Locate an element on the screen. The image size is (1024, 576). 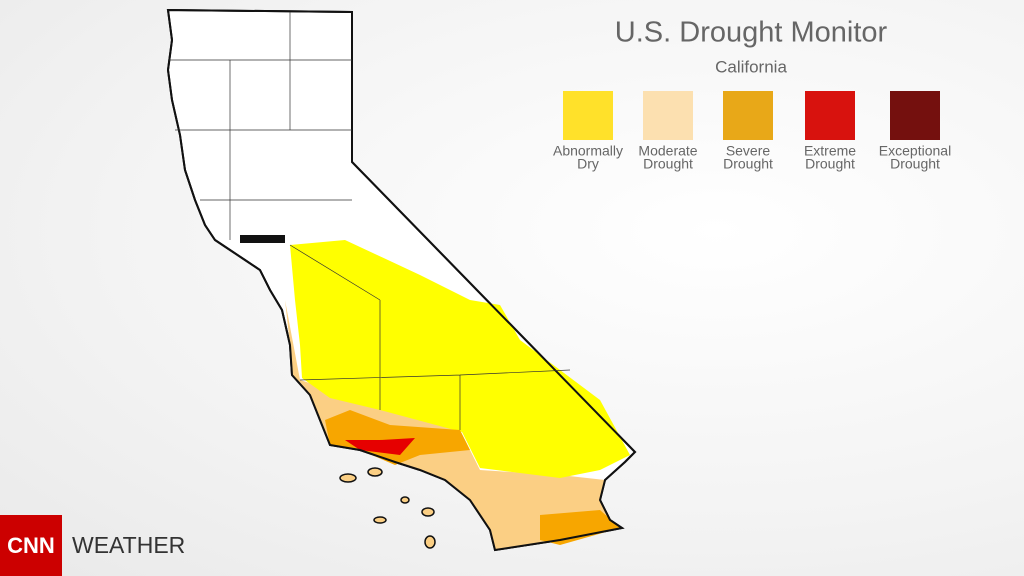
section-label: WEATHER is located at coordinates (128, 545).